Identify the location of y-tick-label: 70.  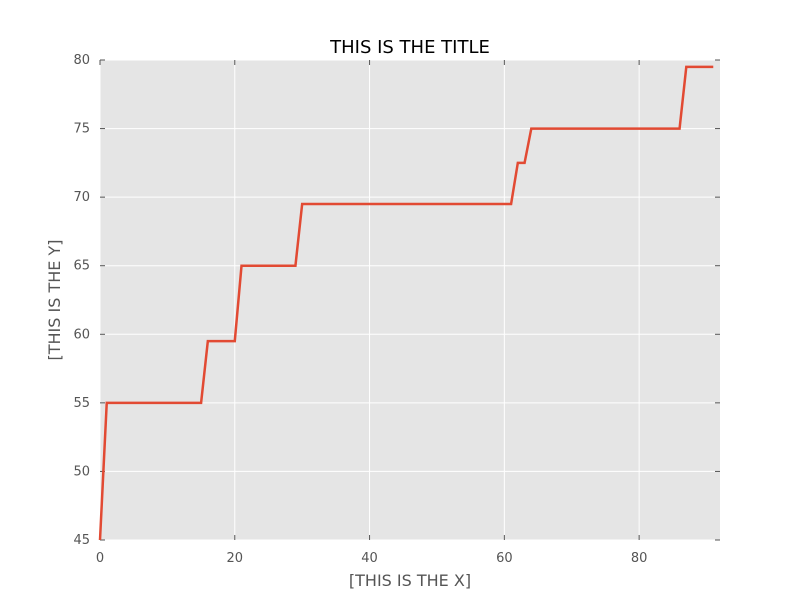
(81, 197).